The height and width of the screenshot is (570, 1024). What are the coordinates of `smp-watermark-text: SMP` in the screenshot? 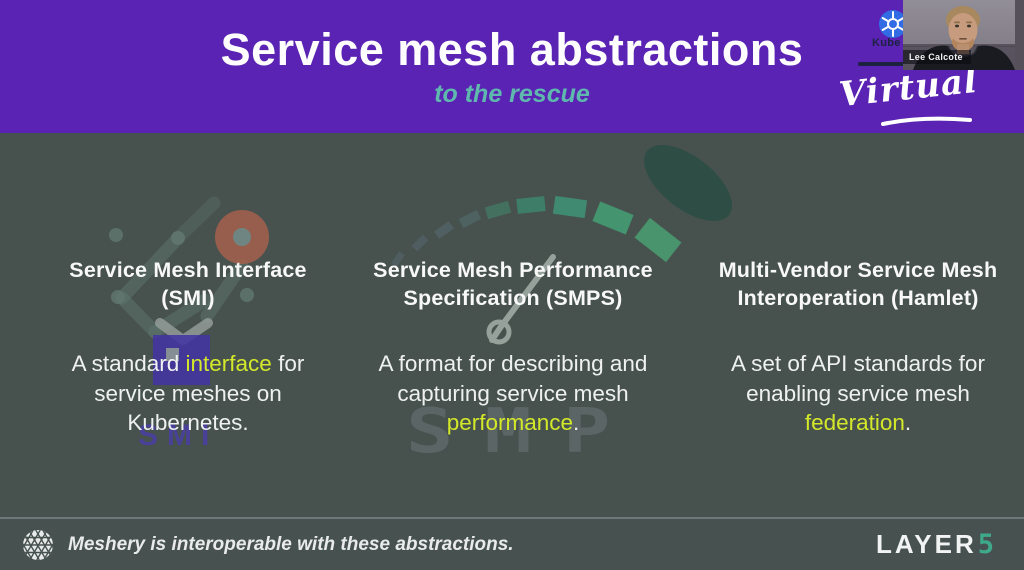 It's located at (524, 431).